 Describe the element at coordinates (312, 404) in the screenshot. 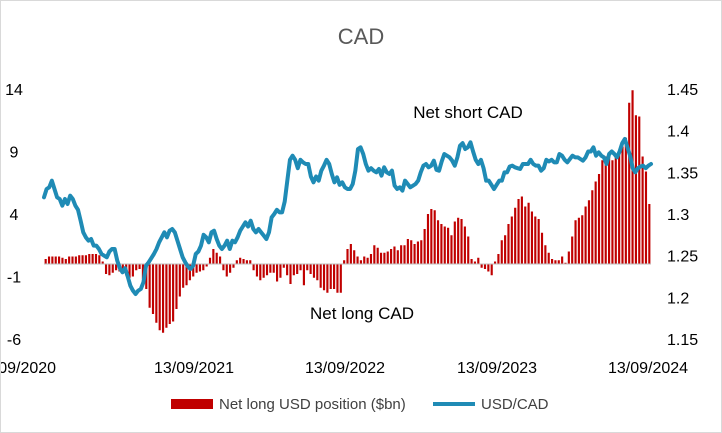

I see `legend-label-bars: Net long USD position ($bn)` at that location.